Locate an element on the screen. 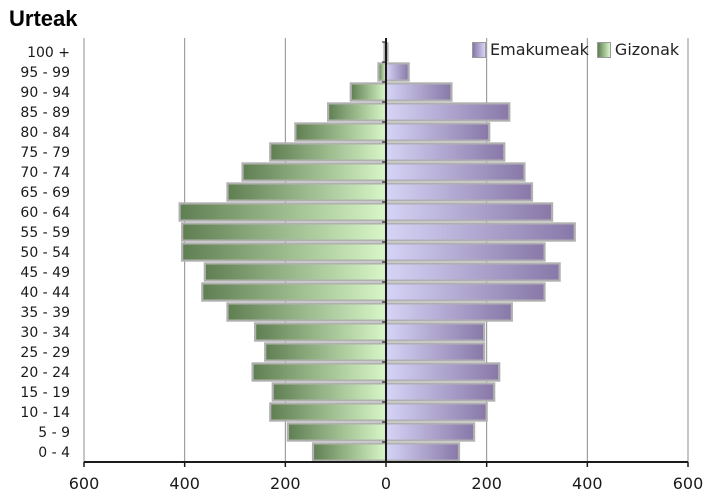  y-tick-label: 30 - 34 is located at coordinates (45, 333).